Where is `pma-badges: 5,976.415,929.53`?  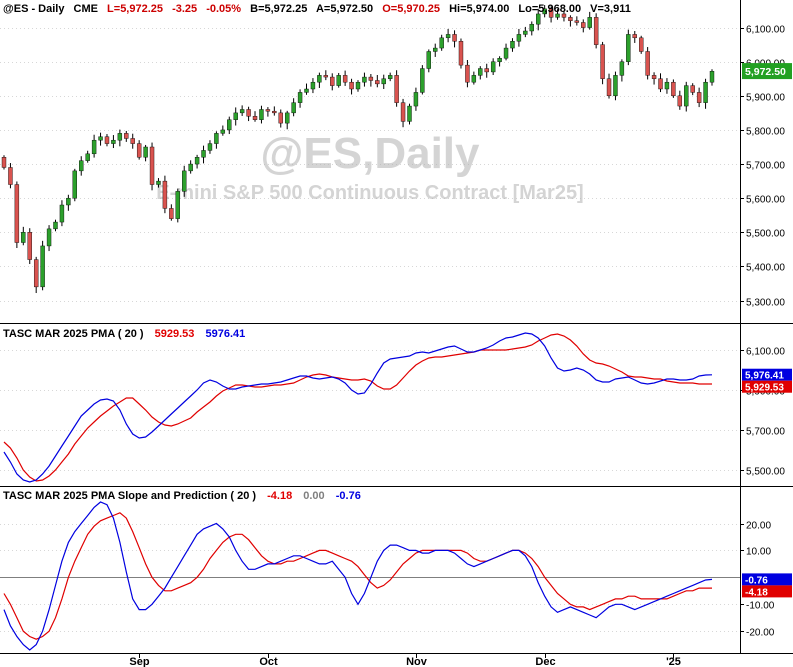
pma-badges: 5,976.415,929.53 is located at coordinates (767, 381).